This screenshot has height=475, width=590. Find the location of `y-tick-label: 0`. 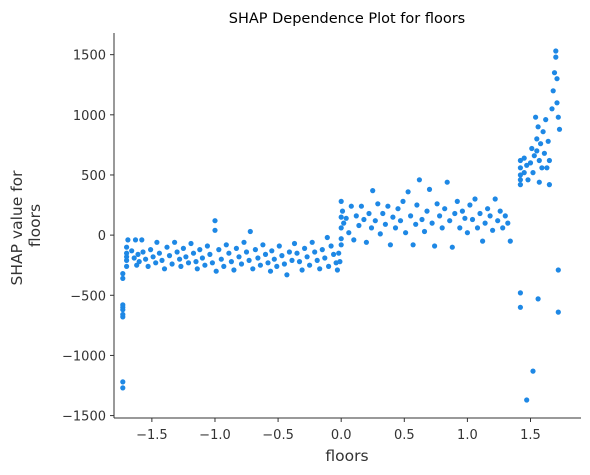

y-tick-label: 0 is located at coordinates (102, 236).